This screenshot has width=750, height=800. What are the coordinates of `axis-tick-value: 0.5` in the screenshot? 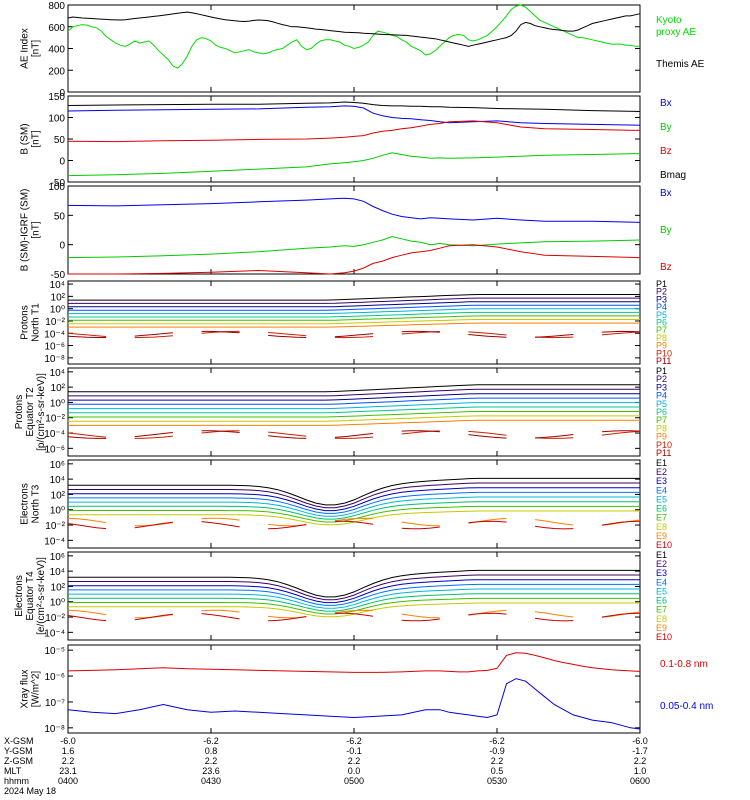 It's located at (497, 771).